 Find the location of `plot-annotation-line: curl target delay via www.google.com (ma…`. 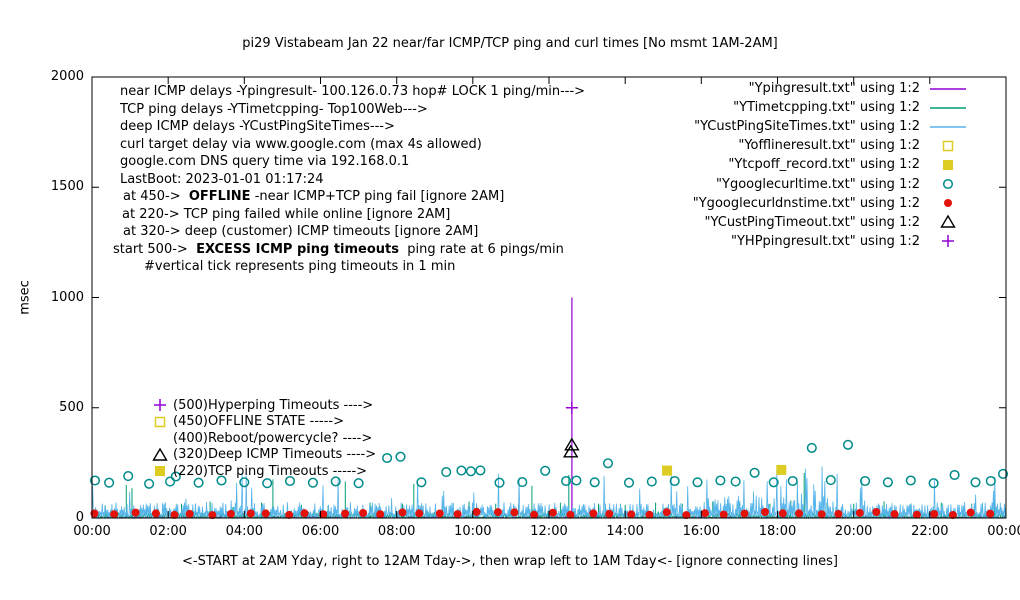

plot-annotation-line: curl target delay via www.google.com (ma… is located at coordinates (301, 144).